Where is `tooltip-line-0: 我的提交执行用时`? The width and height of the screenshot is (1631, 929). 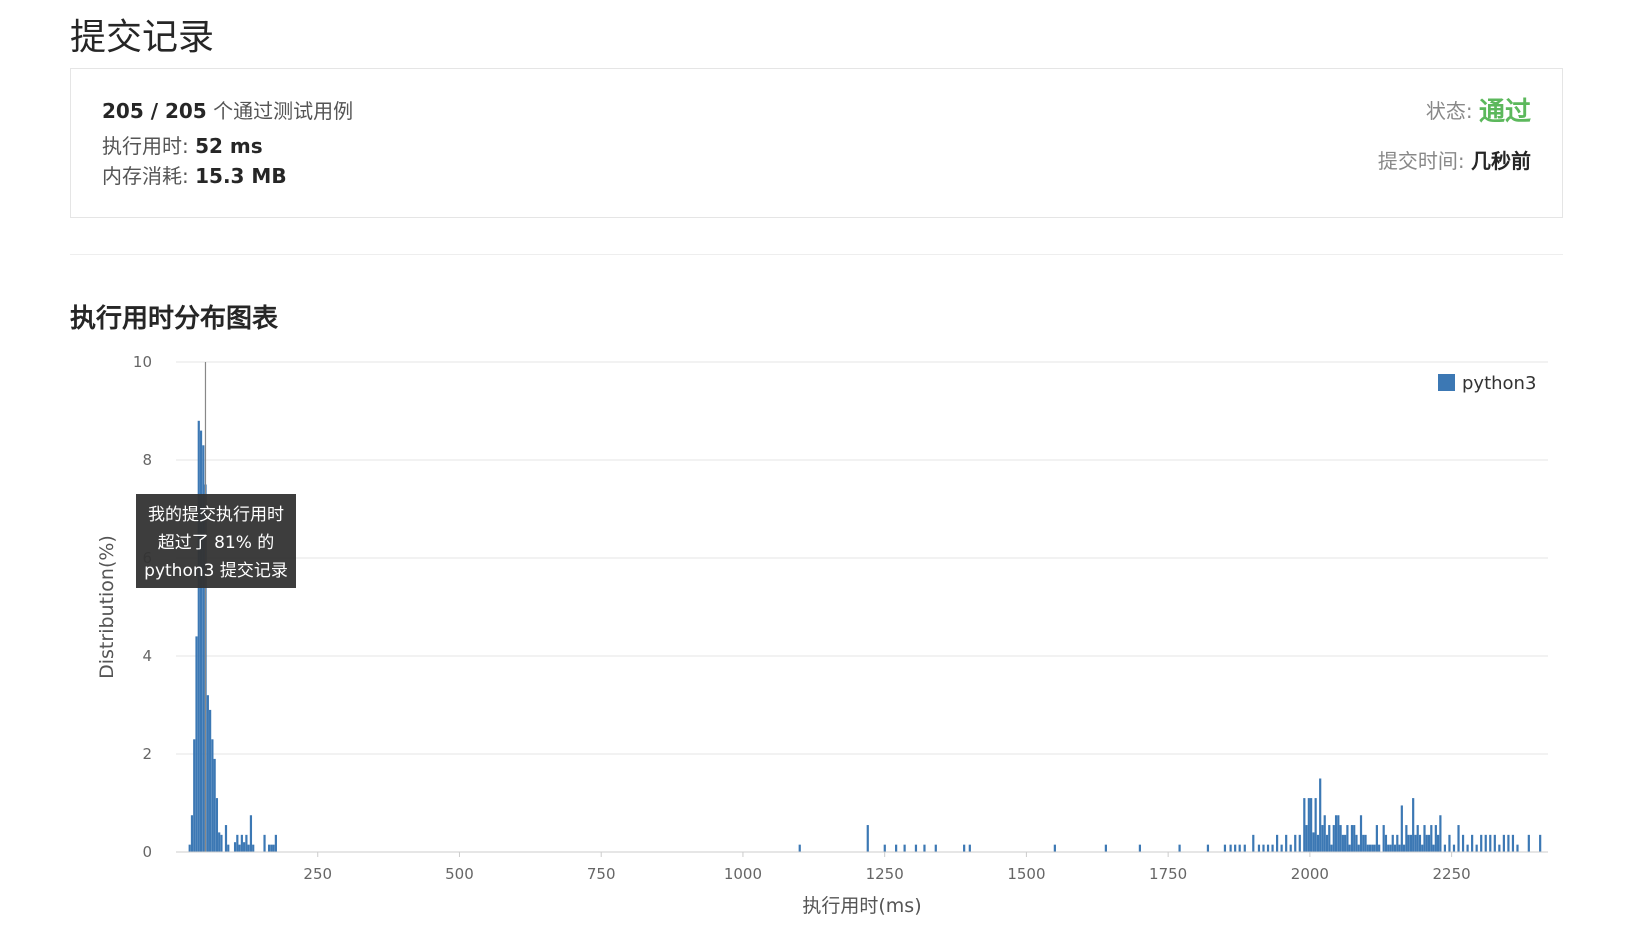
tooltip-line-0: 我的提交执行用时 is located at coordinates (216, 515).